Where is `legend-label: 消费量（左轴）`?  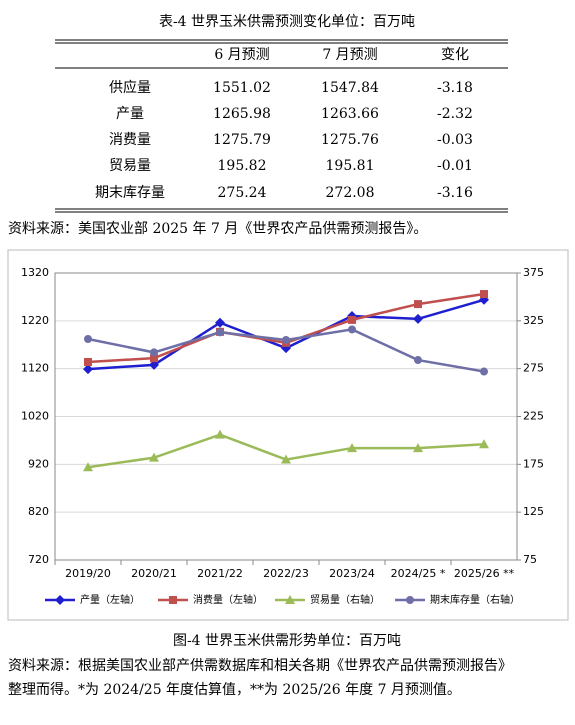
legend-label: 消费量（左轴） is located at coordinates (228, 599).